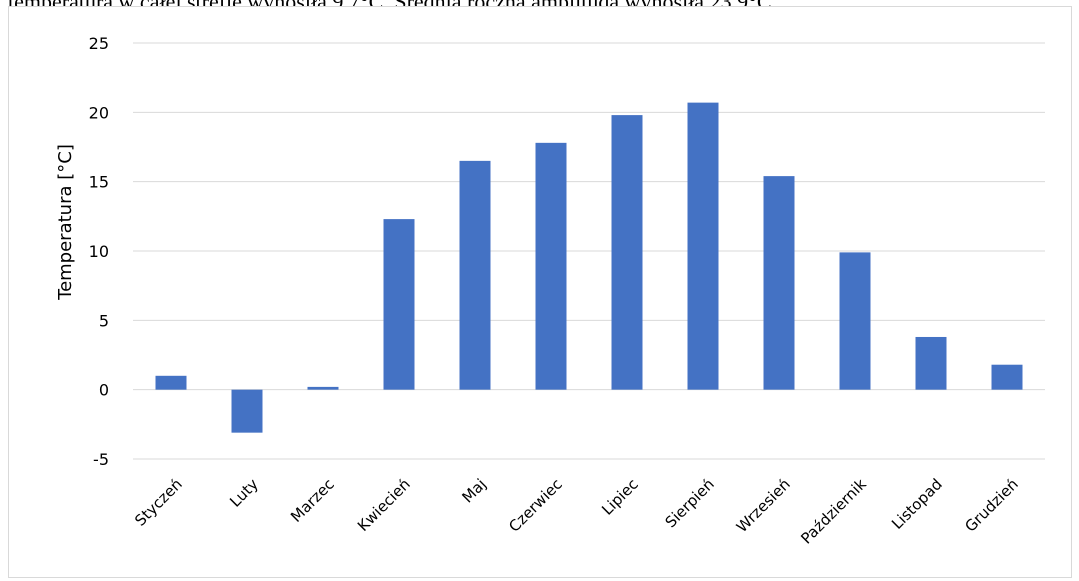 This screenshot has width=1079, height=581. I want to click on category-label: Wrzesień, so click(763, 505).